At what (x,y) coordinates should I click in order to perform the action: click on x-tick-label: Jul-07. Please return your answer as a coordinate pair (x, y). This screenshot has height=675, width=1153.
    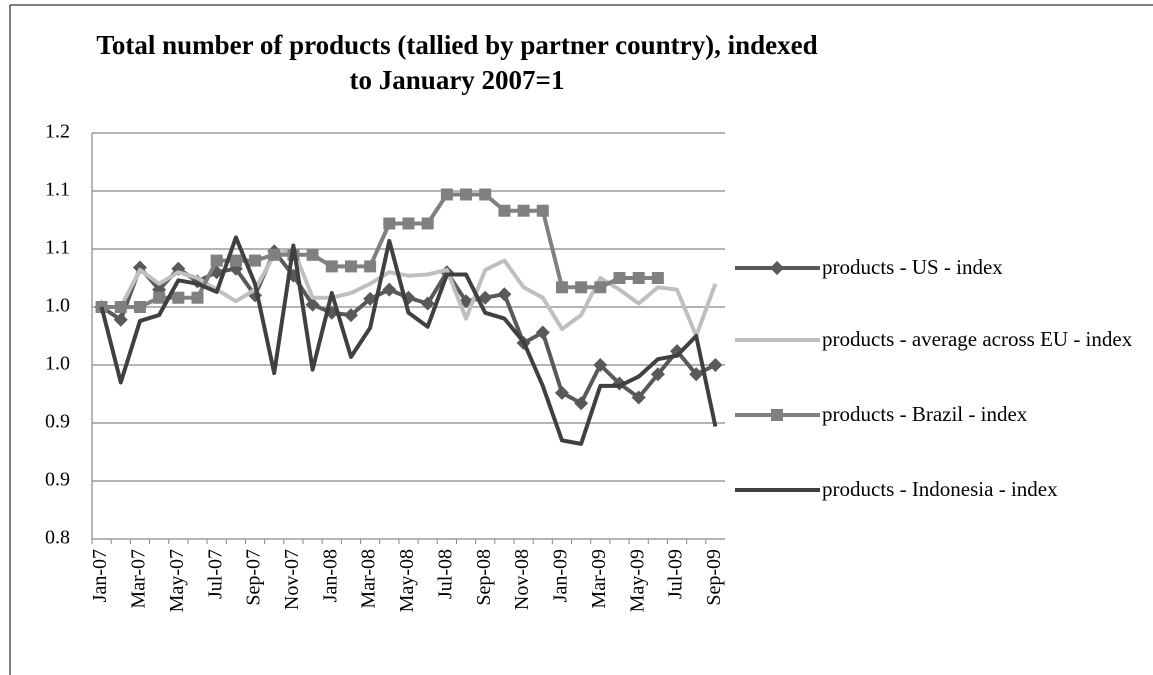
    Looking at the image, I should click on (215, 574).